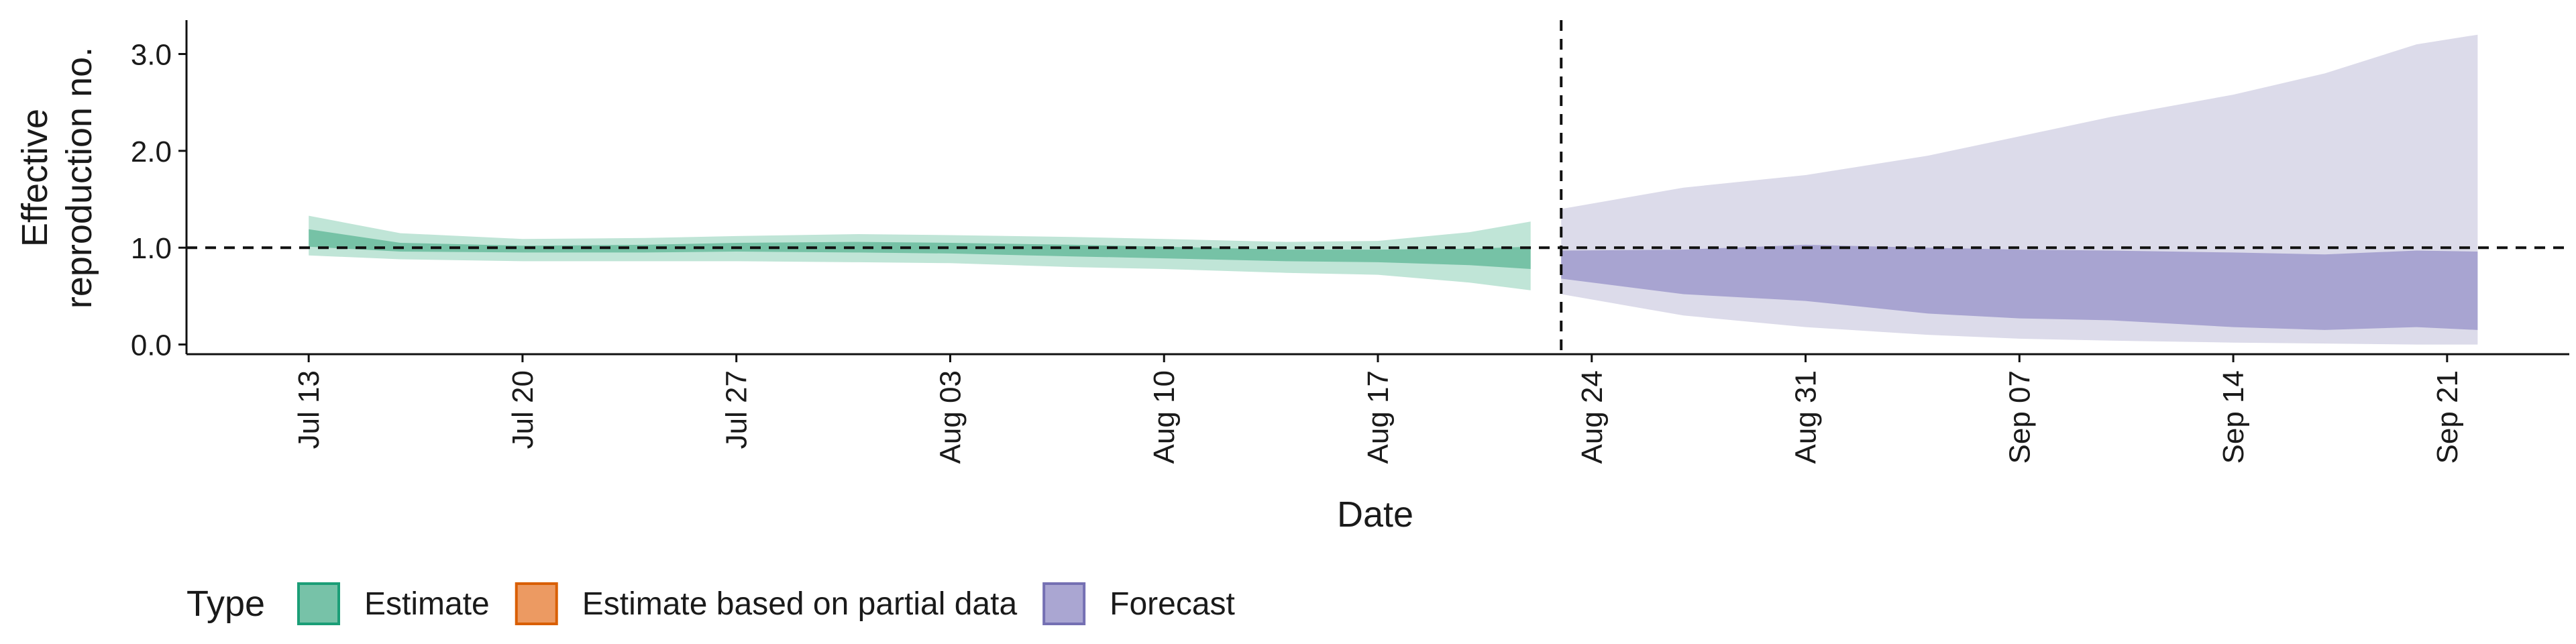  Describe the element at coordinates (1064, 603) in the screenshot. I see `legend-swatch-forecast` at that location.